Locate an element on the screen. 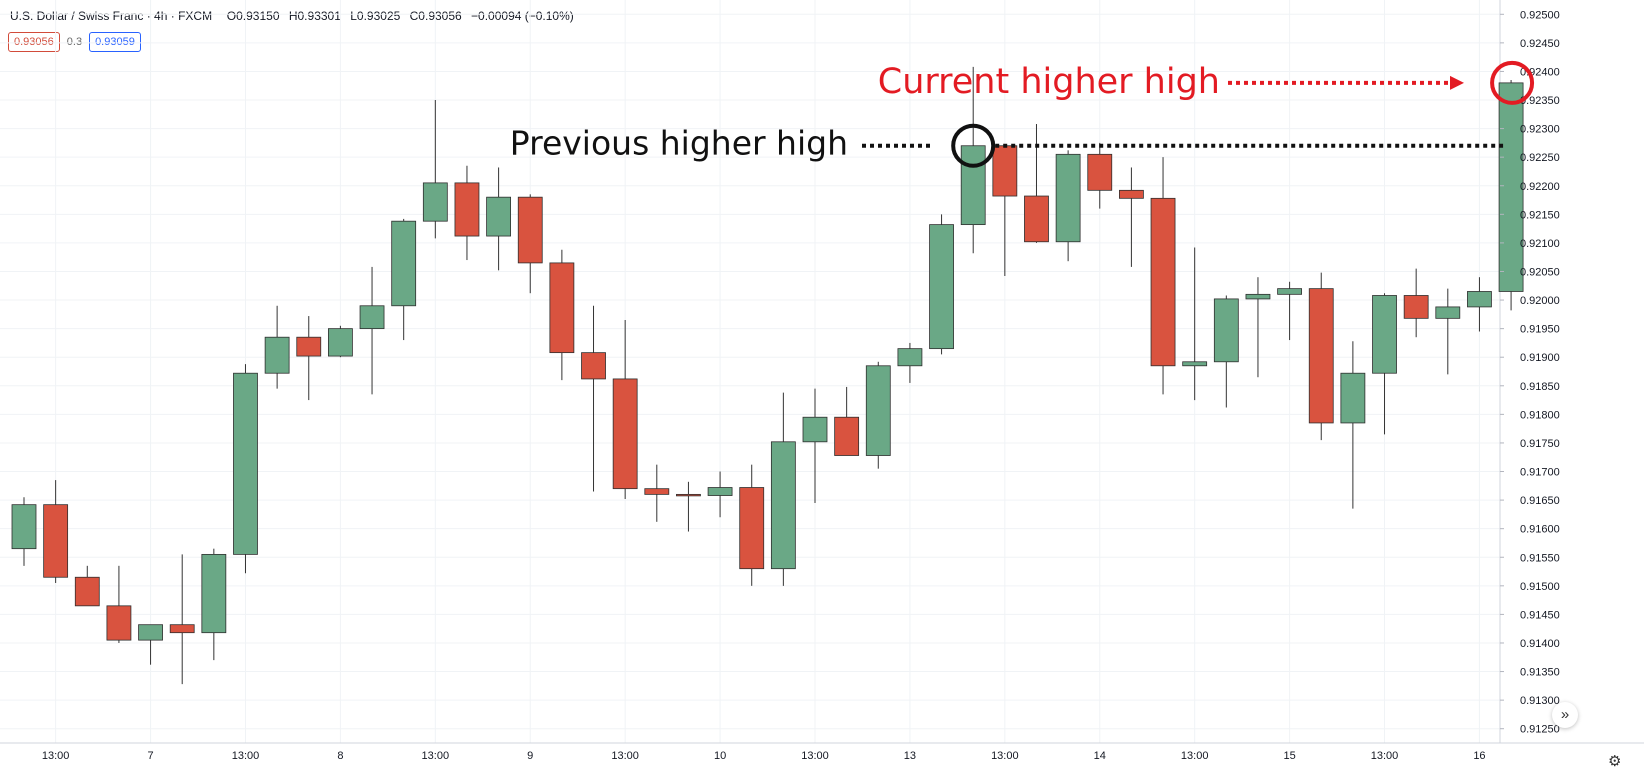 The height and width of the screenshot is (774, 1644). buy-price-button: 0.93059 is located at coordinates (115, 42).